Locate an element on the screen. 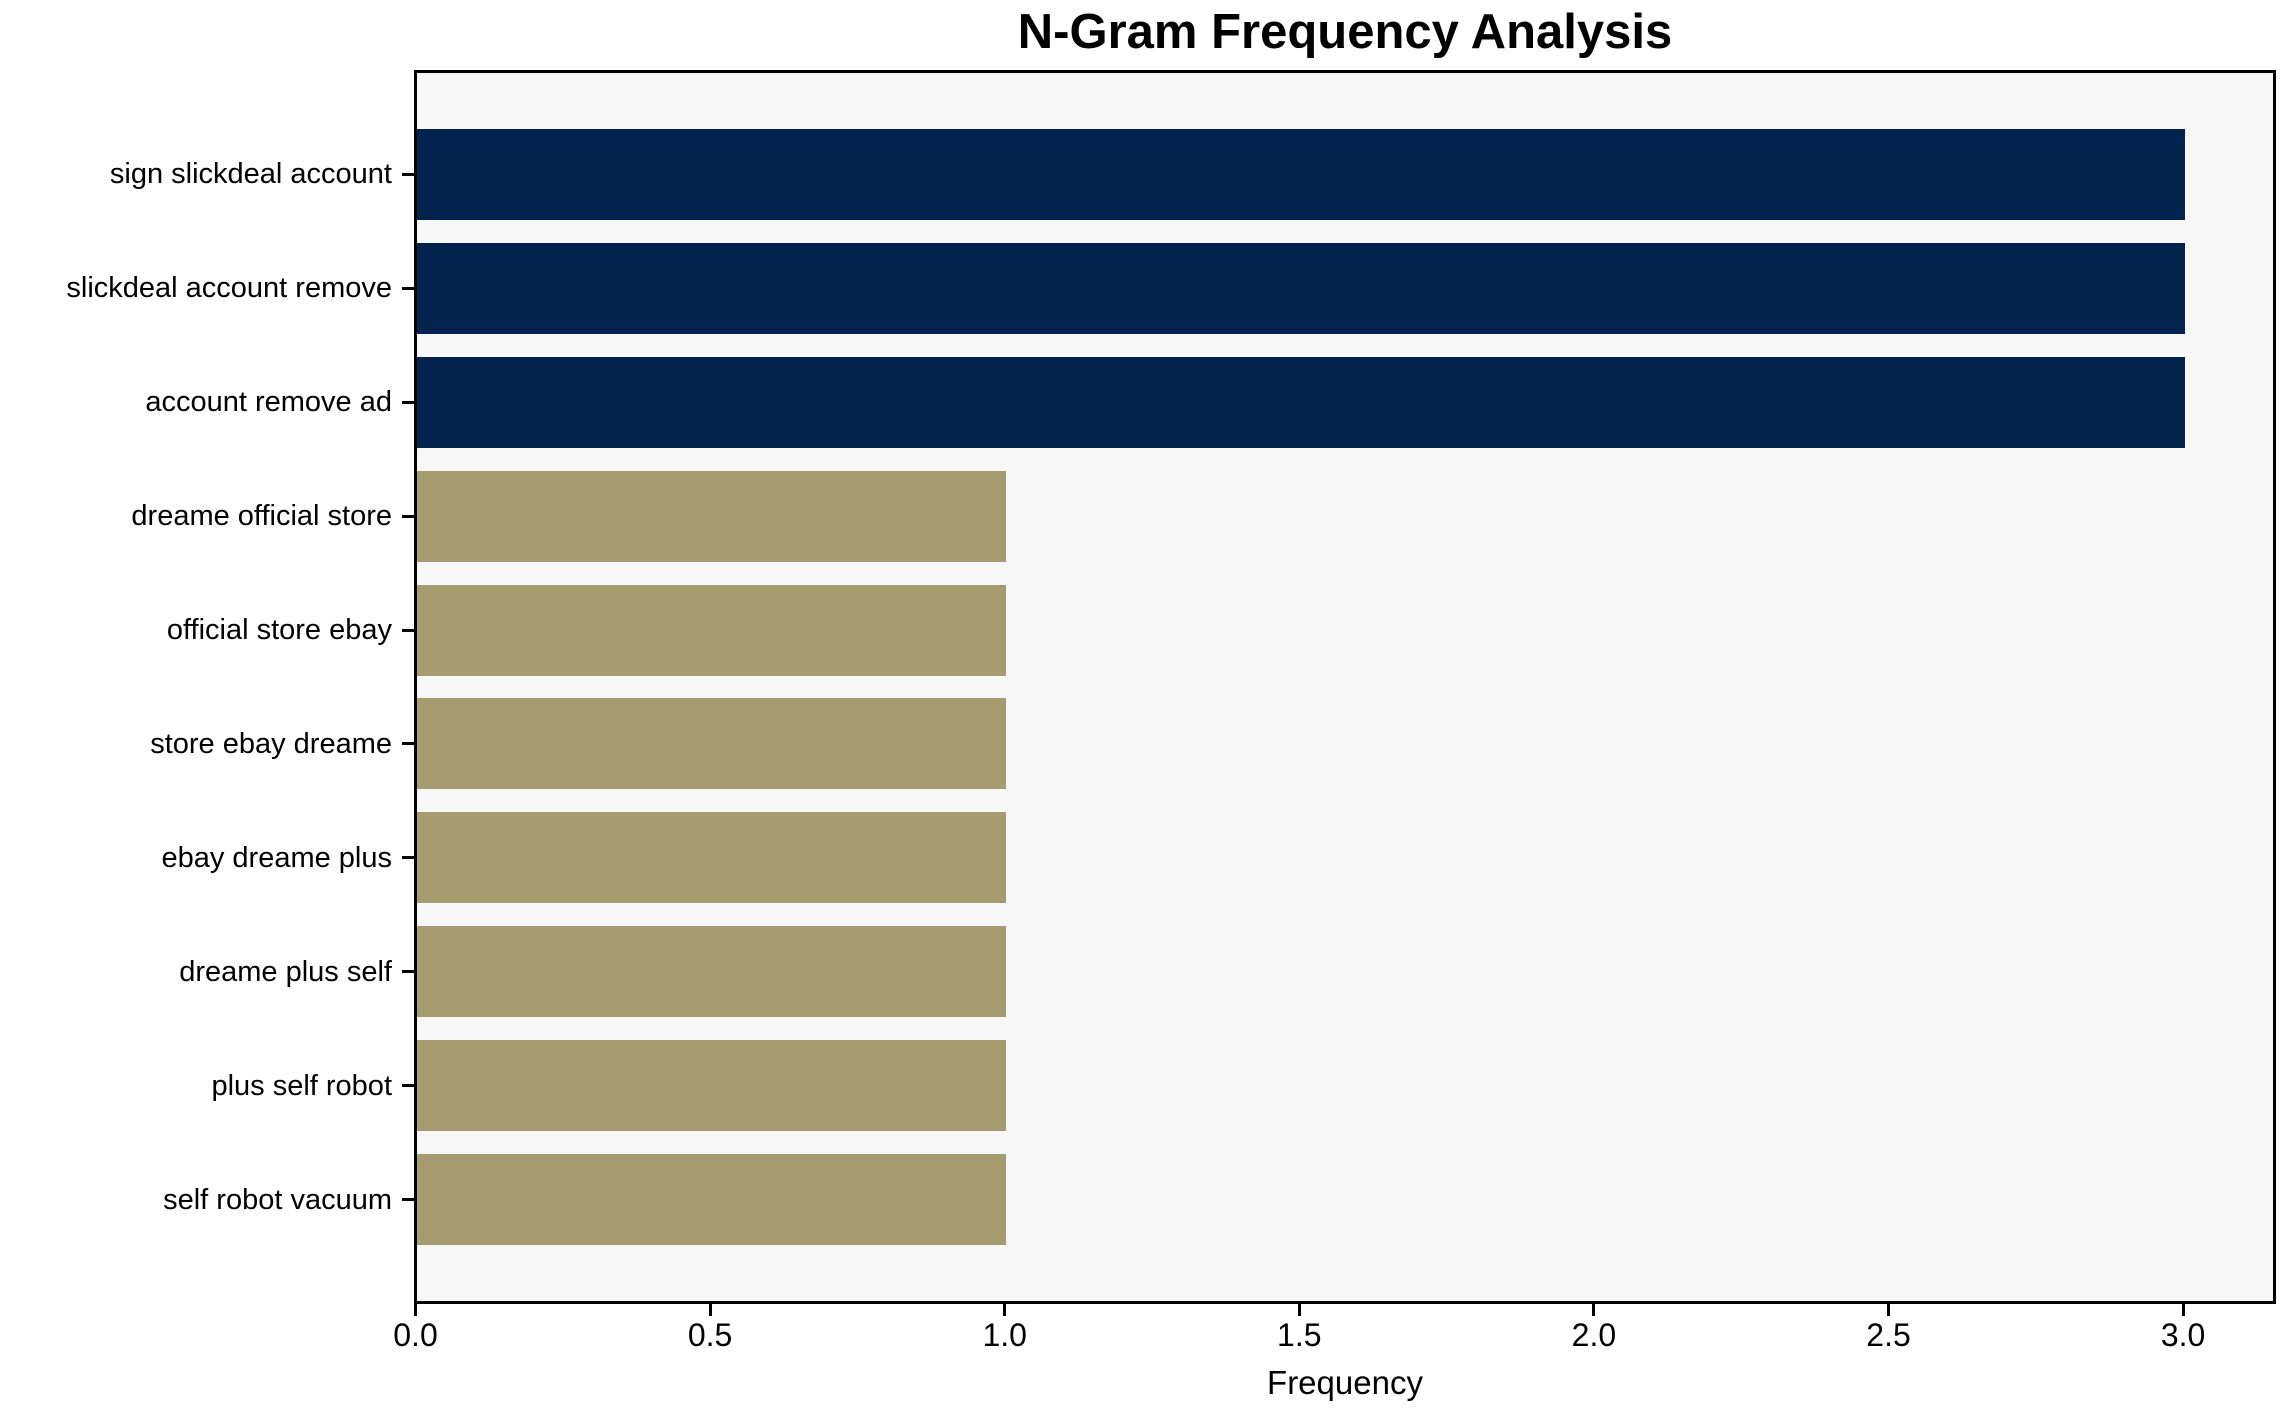 This screenshot has width=2293, height=1414. x-tick-label: 1.0 is located at coordinates (1004, 1335).